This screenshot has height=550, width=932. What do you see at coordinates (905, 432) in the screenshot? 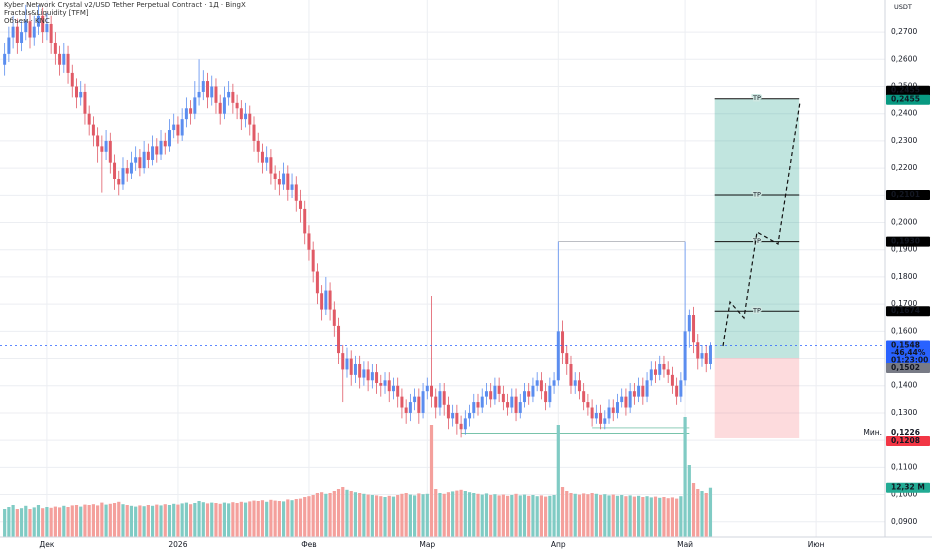
I see `price-flag-label: 0,1226` at bounding box center [905, 432].